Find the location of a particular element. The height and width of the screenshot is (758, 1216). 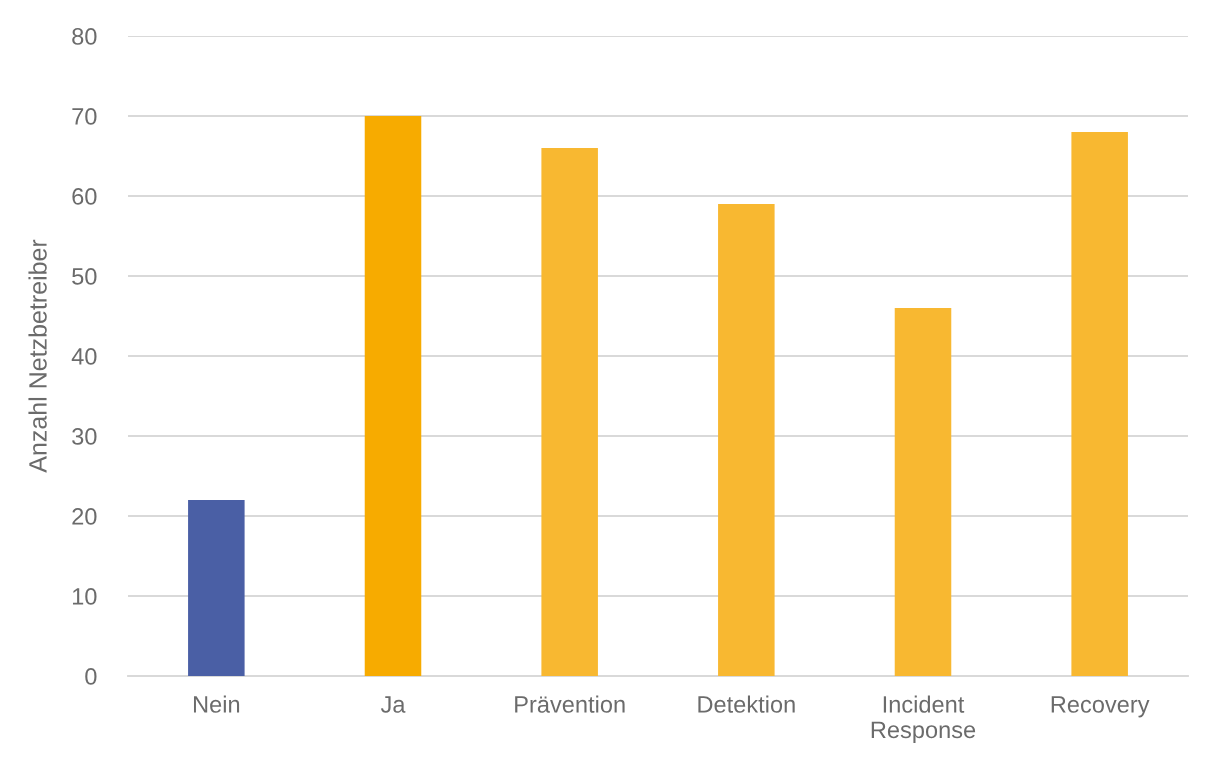

y-axis-title: Anzahl Netzbetreiber is located at coordinates (37, 356).